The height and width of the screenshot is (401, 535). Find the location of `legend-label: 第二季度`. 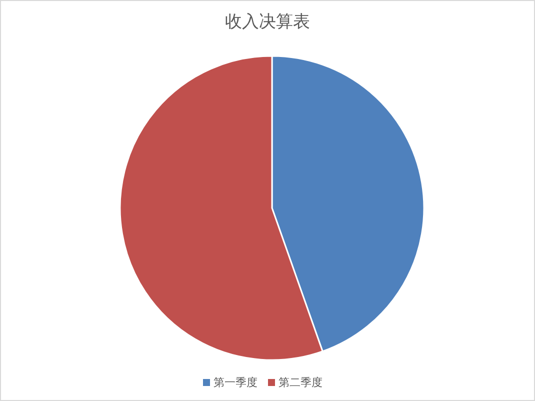

legend-label: 第二季度 is located at coordinates (300, 382).